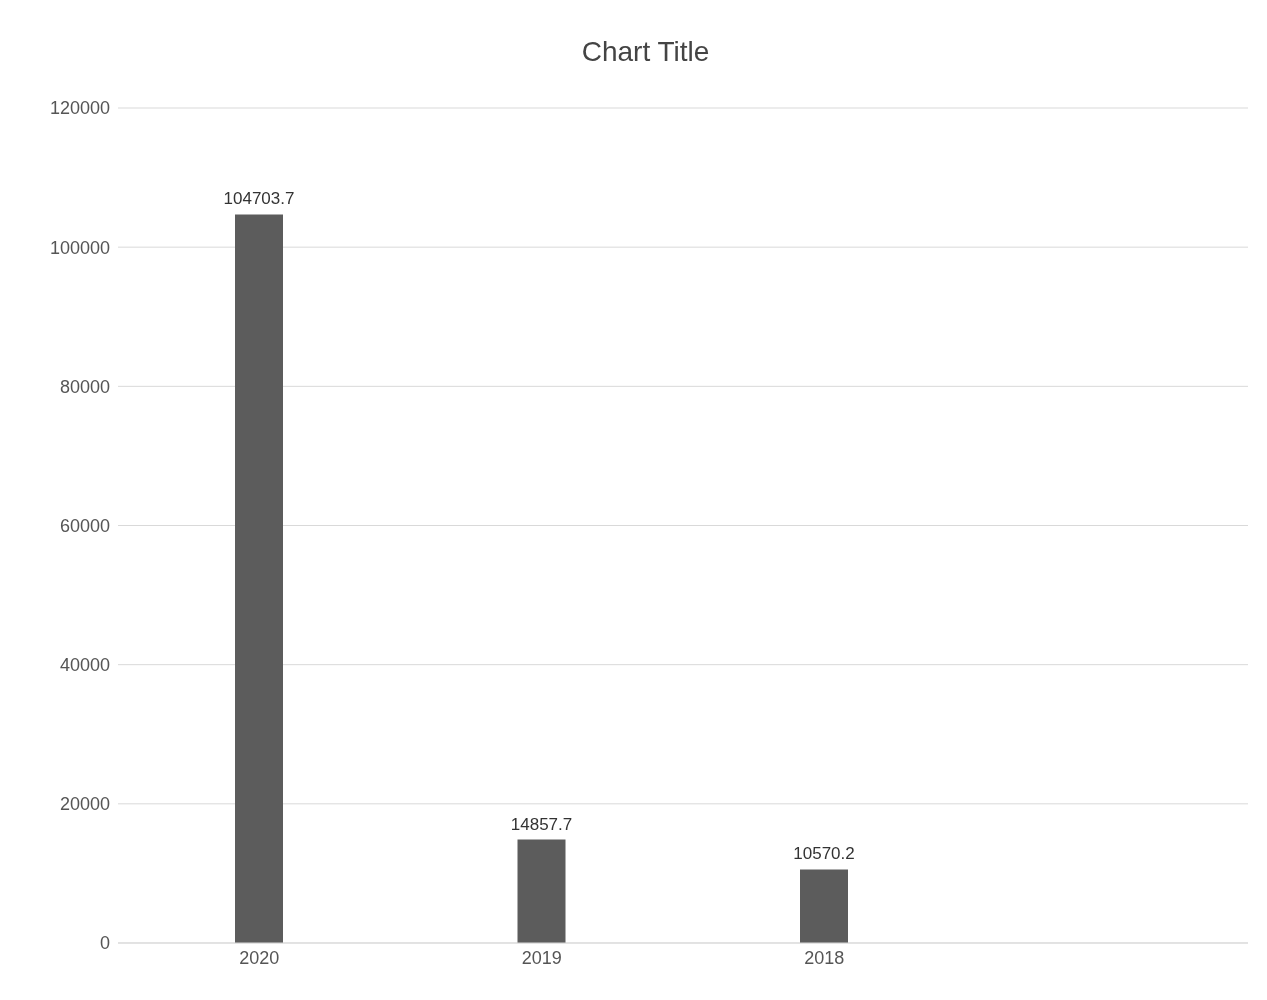 This screenshot has height=1000, width=1267. What do you see at coordinates (259, 199) in the screenshot?
I see `data-label: 104703.7` at bounding box center [259, 199].